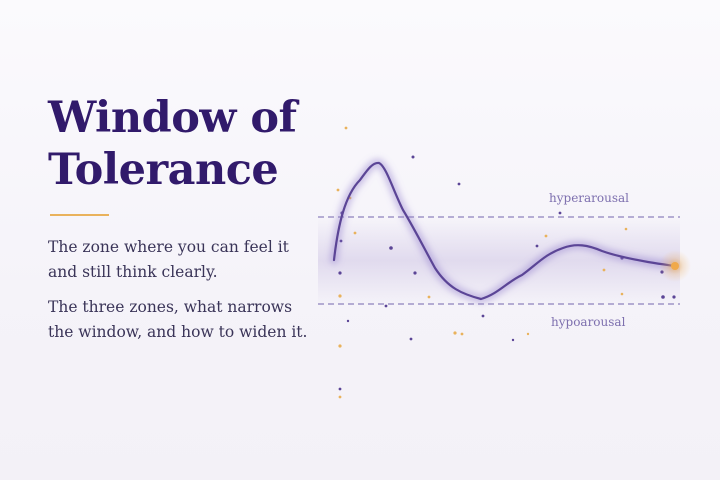 This screenshot has width=720, height=480. I want to click on detail-line-2: the window, and how to widen it., so click(178, 332).